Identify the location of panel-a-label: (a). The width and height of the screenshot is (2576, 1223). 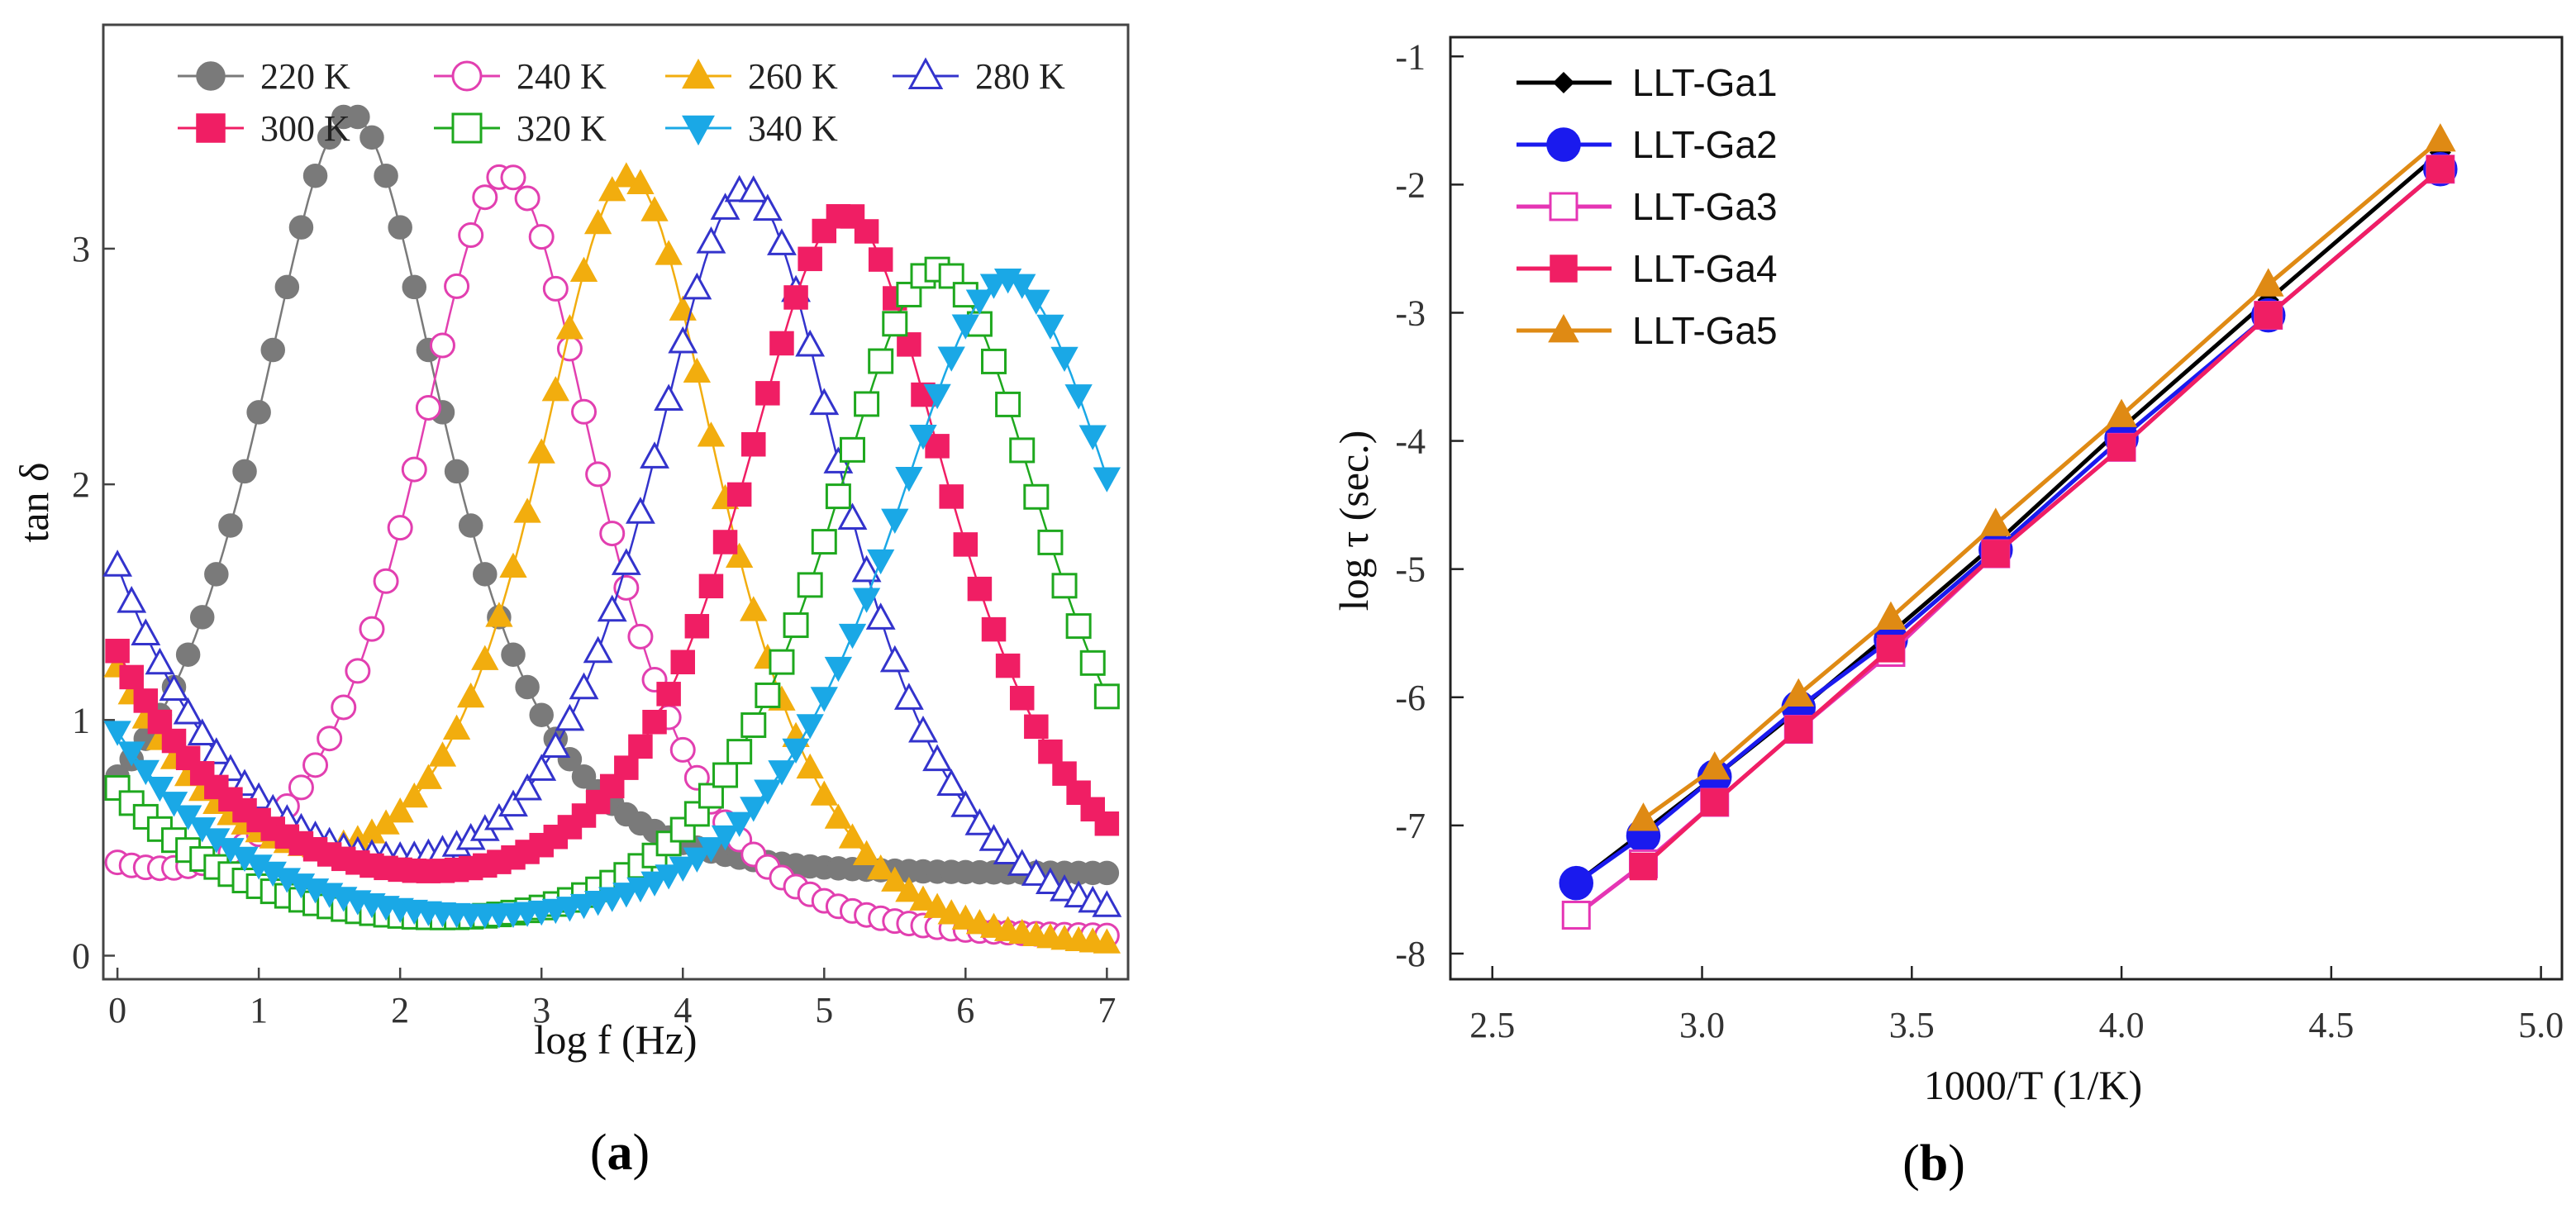
(620, 1153).